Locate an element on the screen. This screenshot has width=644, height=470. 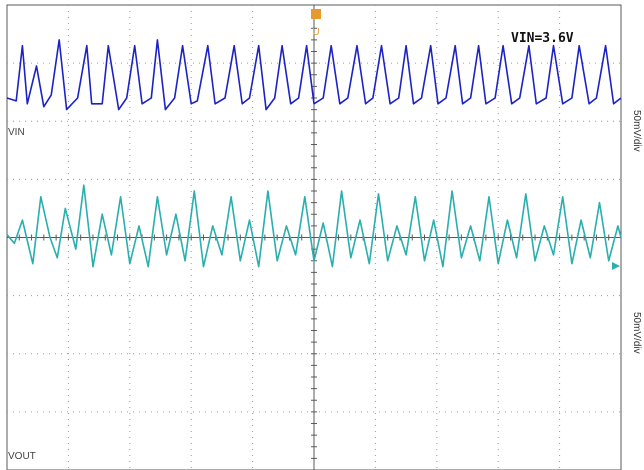
scale-label-ch2: 50mV/div is located at coordinates (636, 333).